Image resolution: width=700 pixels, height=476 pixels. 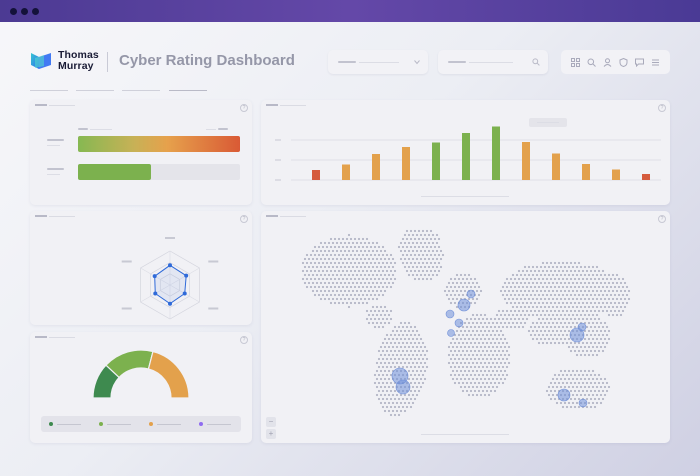 What do you see at coordinates (575, 62) in the screenshot?
I see `grid-icon` at bounding box center [575, 62].